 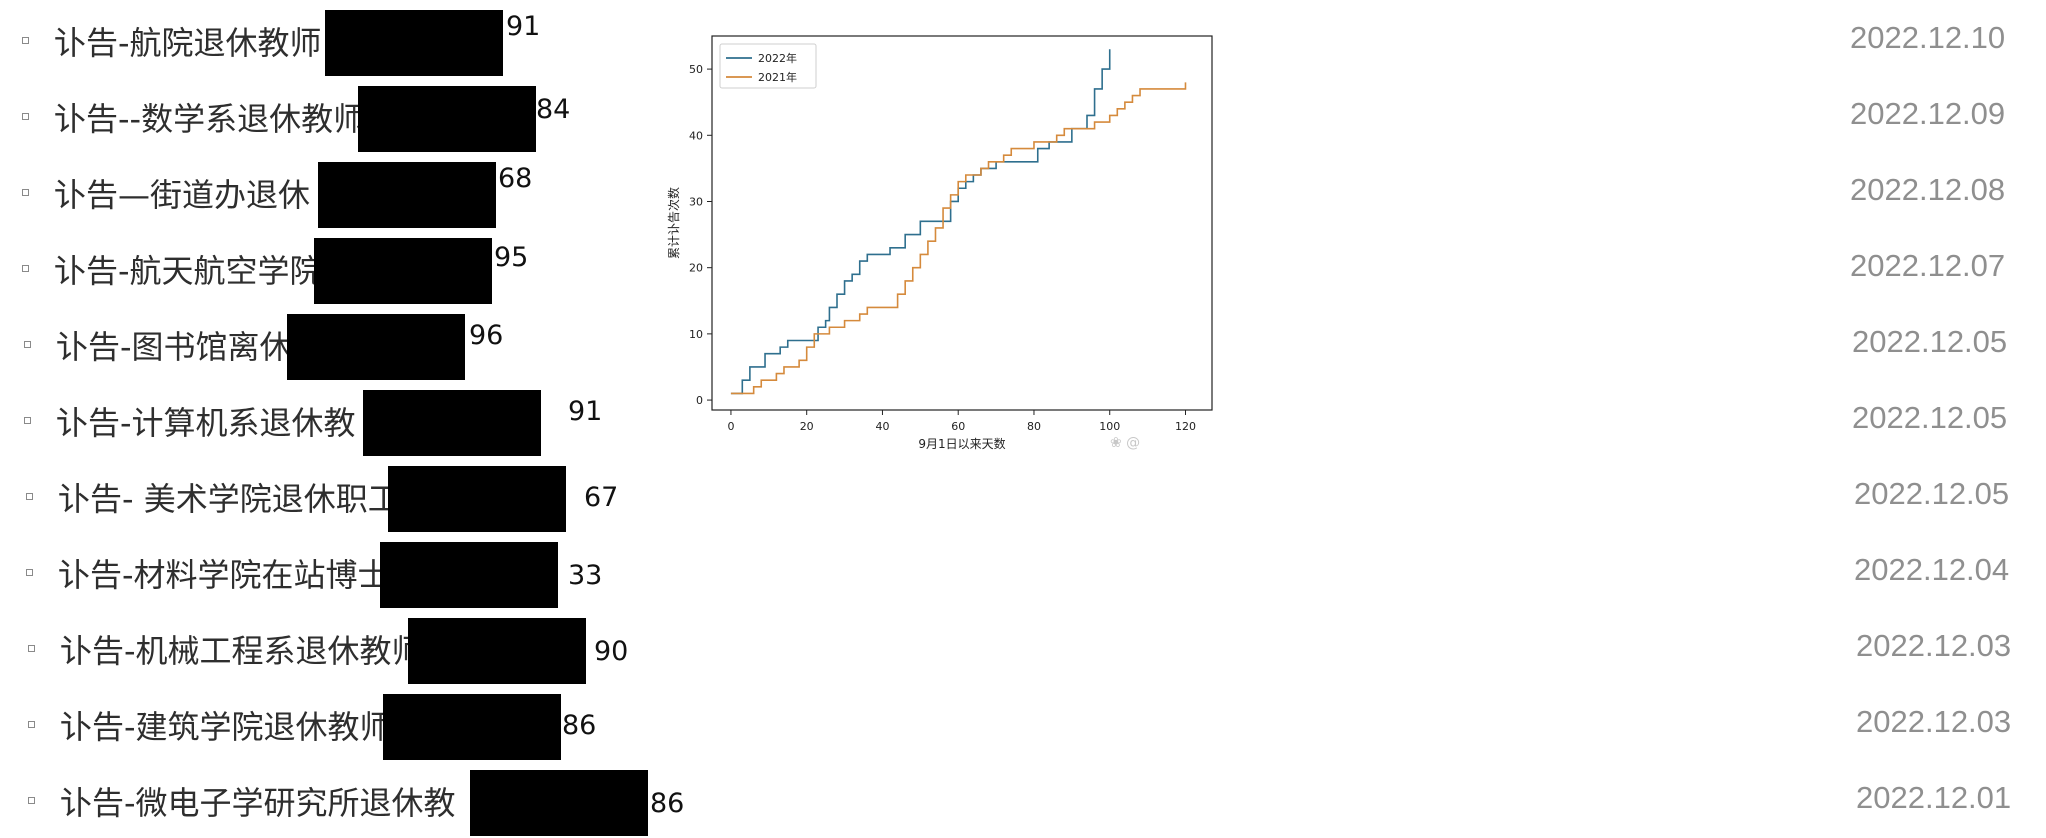 I want to click on publish-date: 2022.12.04, so click(x=1932, y=569).